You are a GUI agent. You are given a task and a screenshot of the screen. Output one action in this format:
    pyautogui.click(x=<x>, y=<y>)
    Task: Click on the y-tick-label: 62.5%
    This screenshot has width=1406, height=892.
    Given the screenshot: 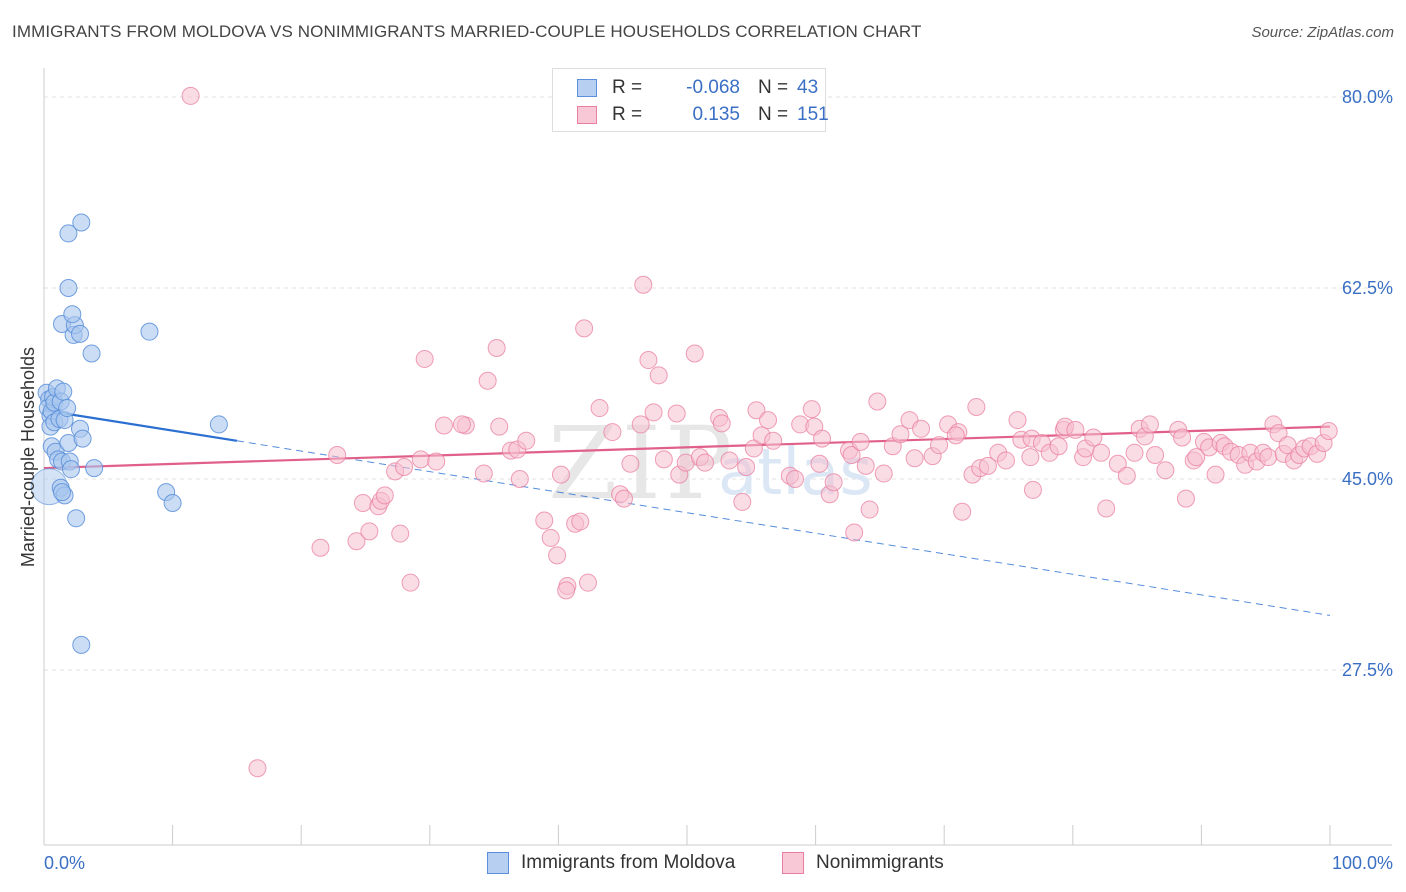 What is the action you would take?
    pyautogui.click(x=1367, y=288)
    